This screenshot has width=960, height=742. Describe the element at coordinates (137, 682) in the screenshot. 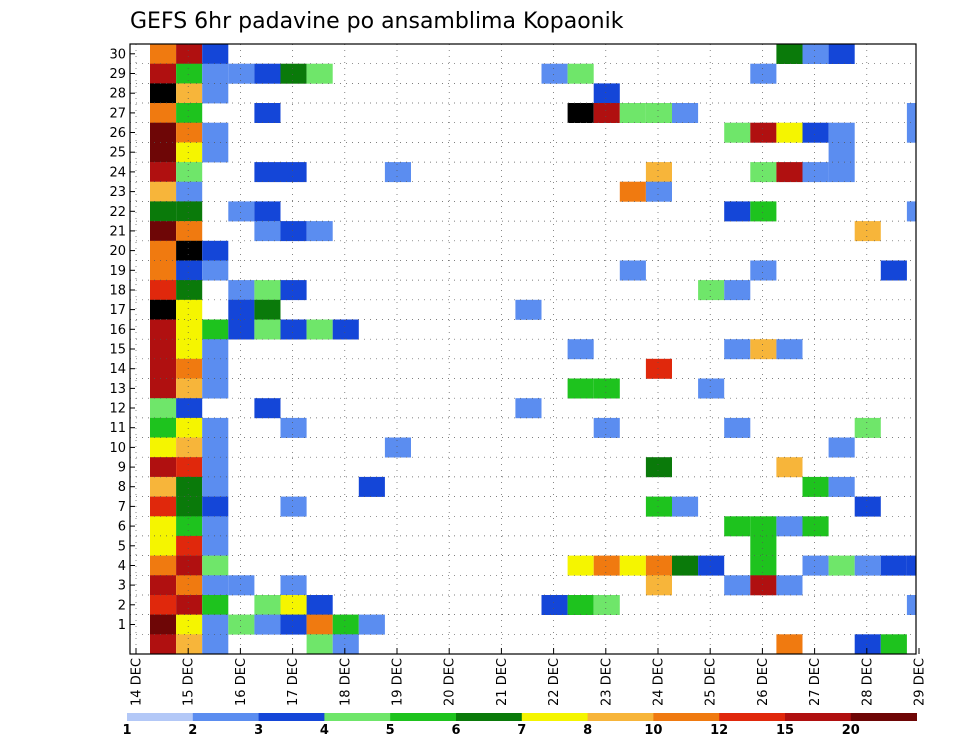

I see `x-tick-label: 14 DEC` at that location.